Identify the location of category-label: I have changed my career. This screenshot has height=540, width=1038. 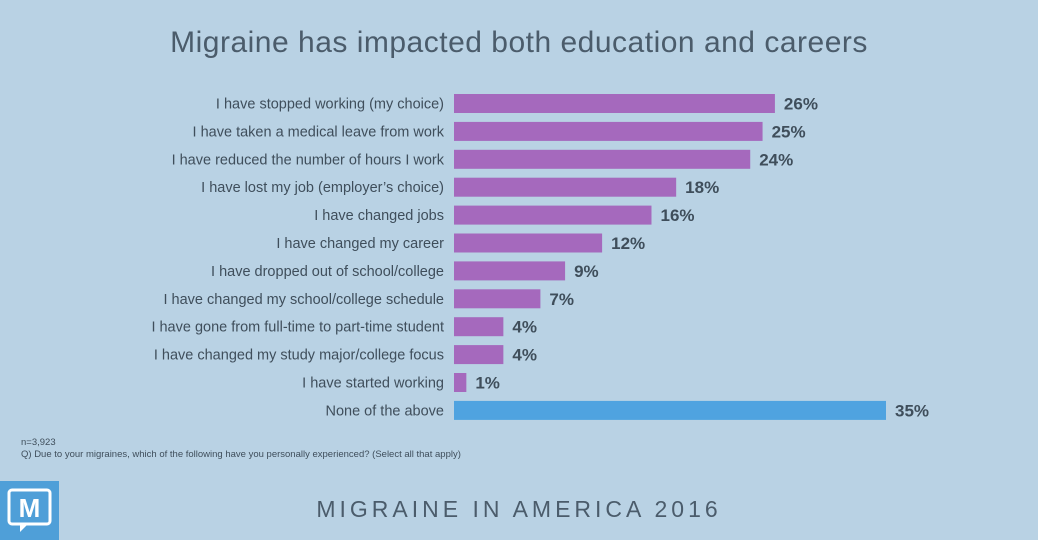
(360, 244).